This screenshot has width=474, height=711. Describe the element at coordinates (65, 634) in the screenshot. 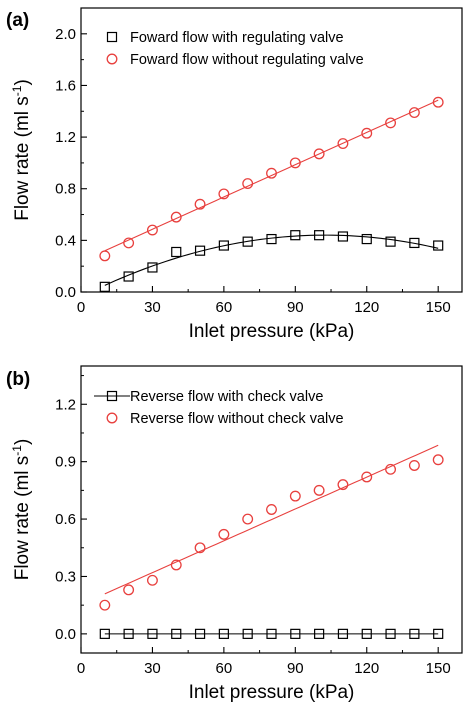

I see `y-tick-label: 0.0` at that location.